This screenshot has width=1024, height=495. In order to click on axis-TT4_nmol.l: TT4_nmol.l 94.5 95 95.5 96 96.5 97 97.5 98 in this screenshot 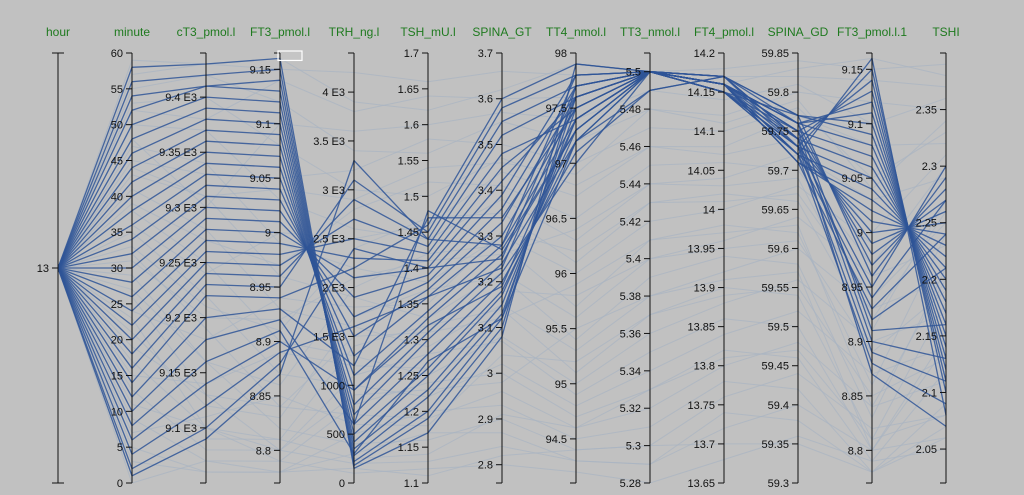, I will do `click(576, 254)`.